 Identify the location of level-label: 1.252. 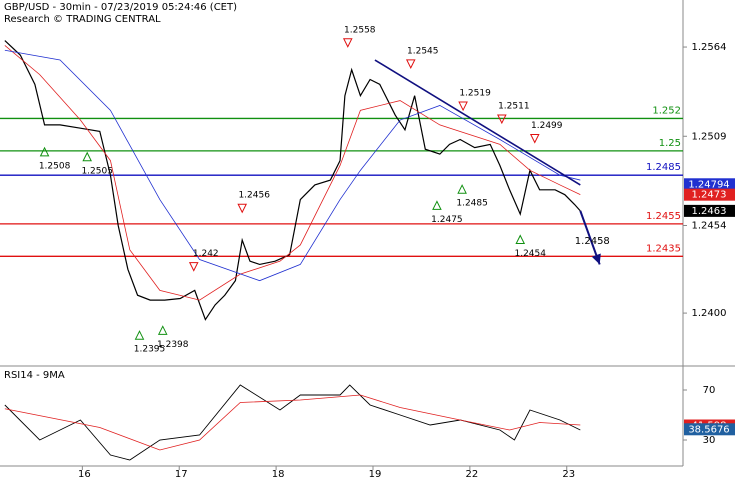
(666, 110).